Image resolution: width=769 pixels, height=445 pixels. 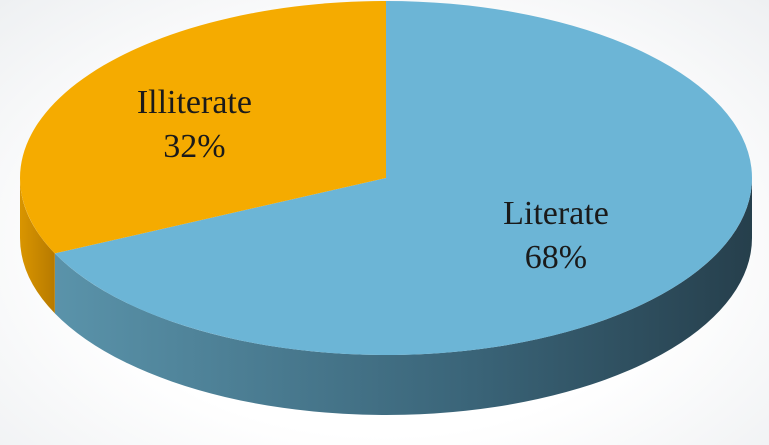 What do you see at coordinates (37, 246) in the screenshot?
I see `pie-side-illiterate` at bounding box center [37, 246].